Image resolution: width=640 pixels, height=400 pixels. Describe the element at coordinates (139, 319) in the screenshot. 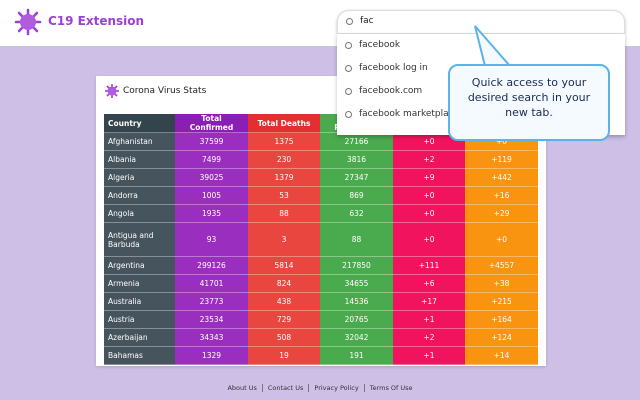

I see `table-cell: Austria` at that location.